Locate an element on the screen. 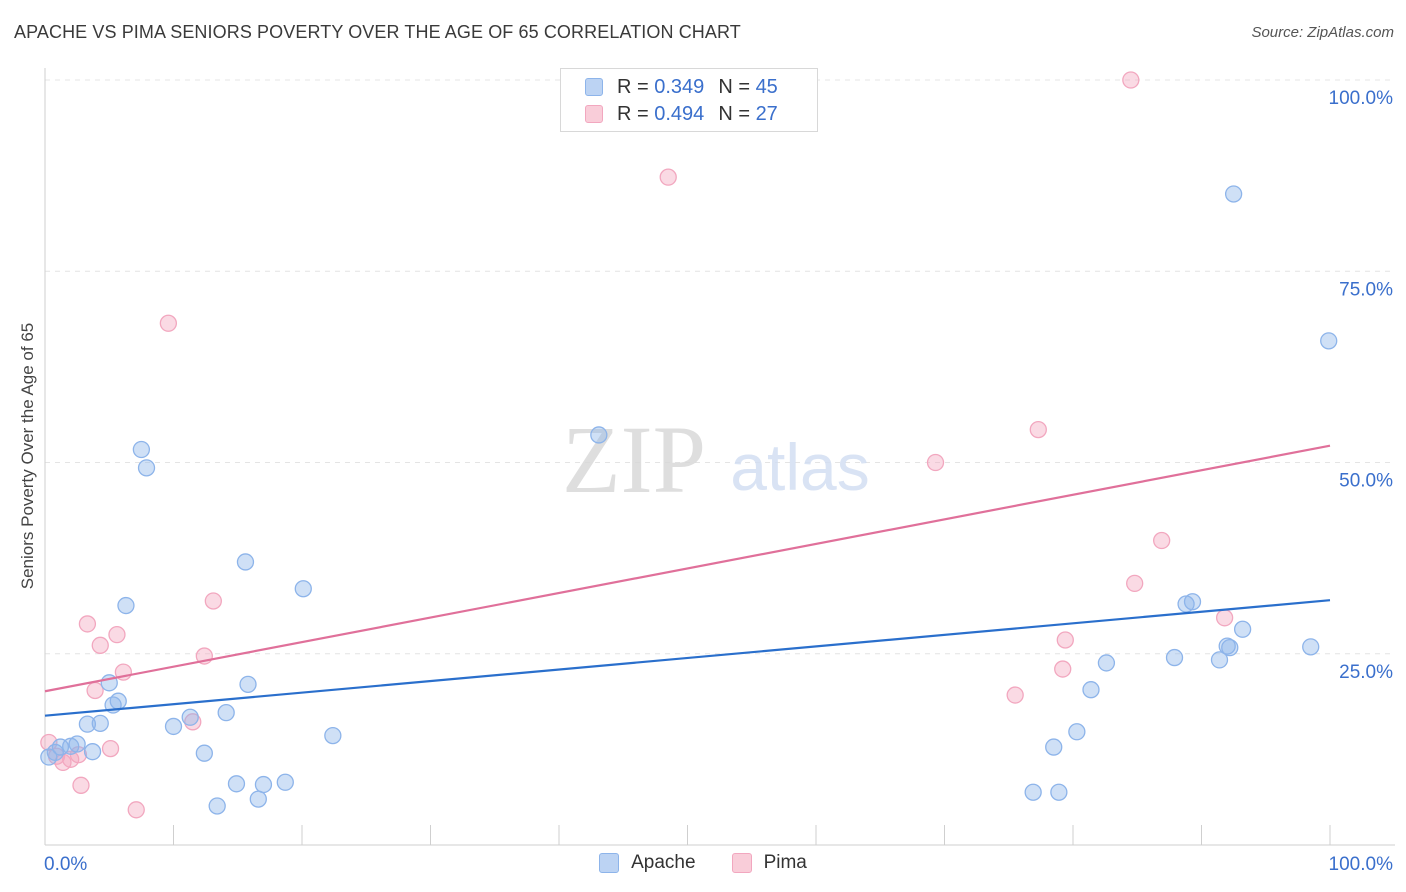  pima-legend-swatch is located at coordinates (741, 863).